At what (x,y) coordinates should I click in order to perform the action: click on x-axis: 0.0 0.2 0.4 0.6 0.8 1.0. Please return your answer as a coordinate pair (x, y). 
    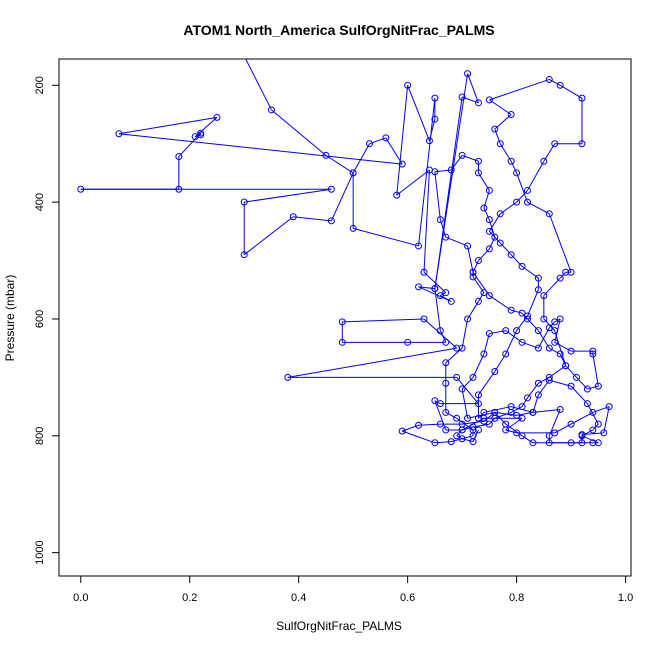
    Looking at the image, I should click on (353, 589).